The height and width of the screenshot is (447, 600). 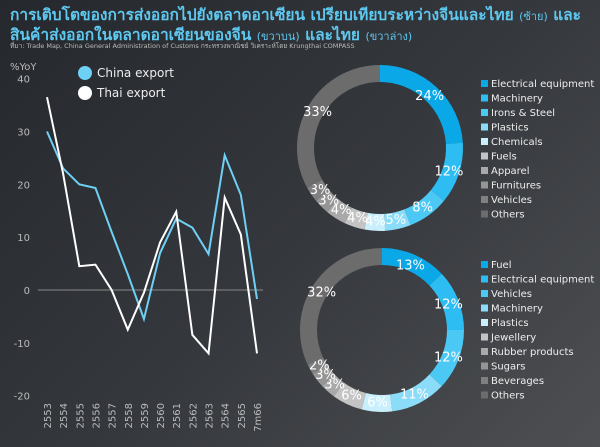 I want to click on legend-label-thai: Rubber products, so click(x=532, y=352).